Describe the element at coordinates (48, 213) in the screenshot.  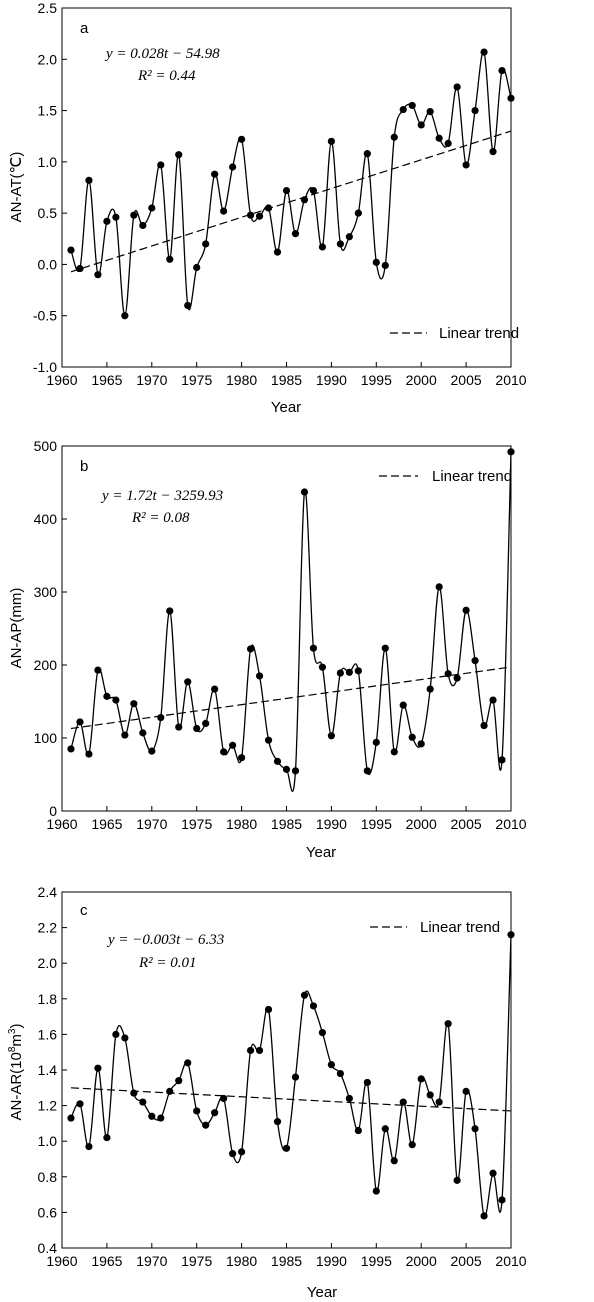
I see `y-tick-label: 0.5` at that location.